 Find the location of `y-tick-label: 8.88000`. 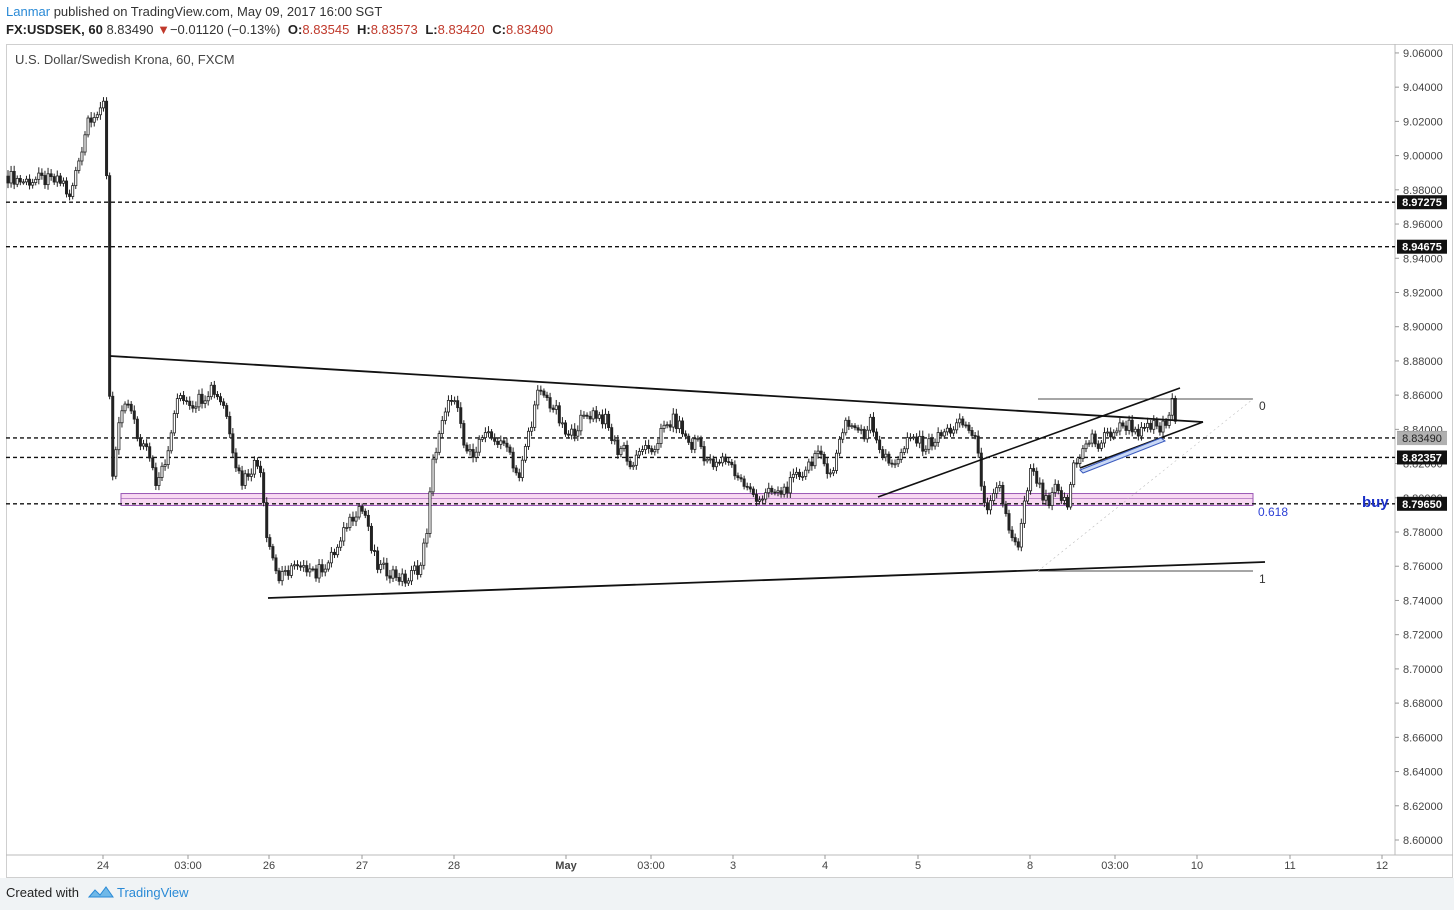

y-tick-label: 8.88000 is located at coordinates (1423, 362).